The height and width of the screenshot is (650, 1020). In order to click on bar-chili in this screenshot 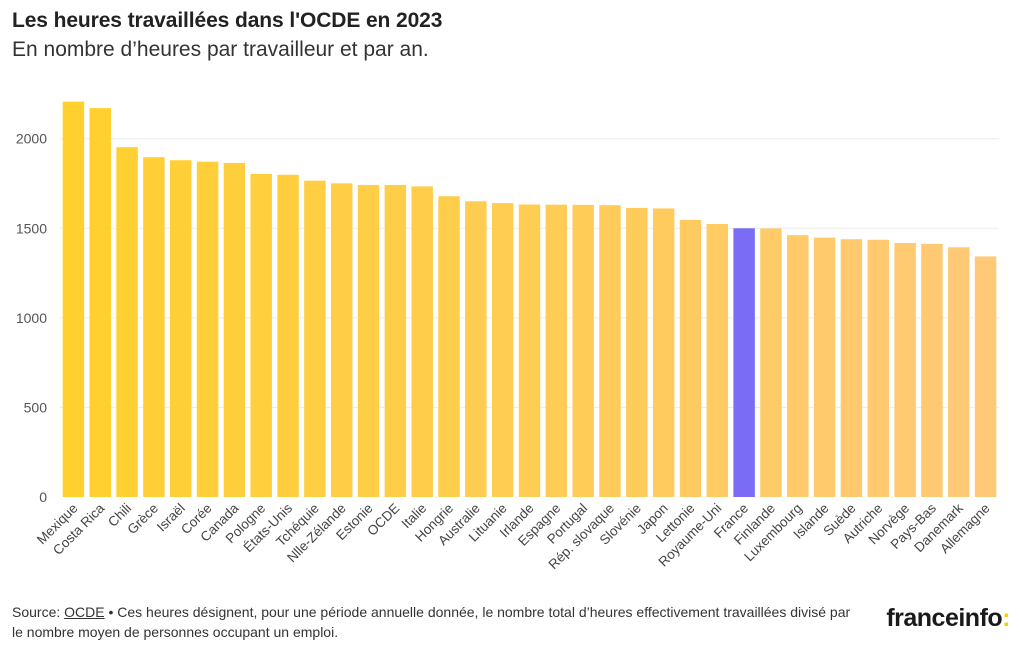, I will do `click(127, 322)`.